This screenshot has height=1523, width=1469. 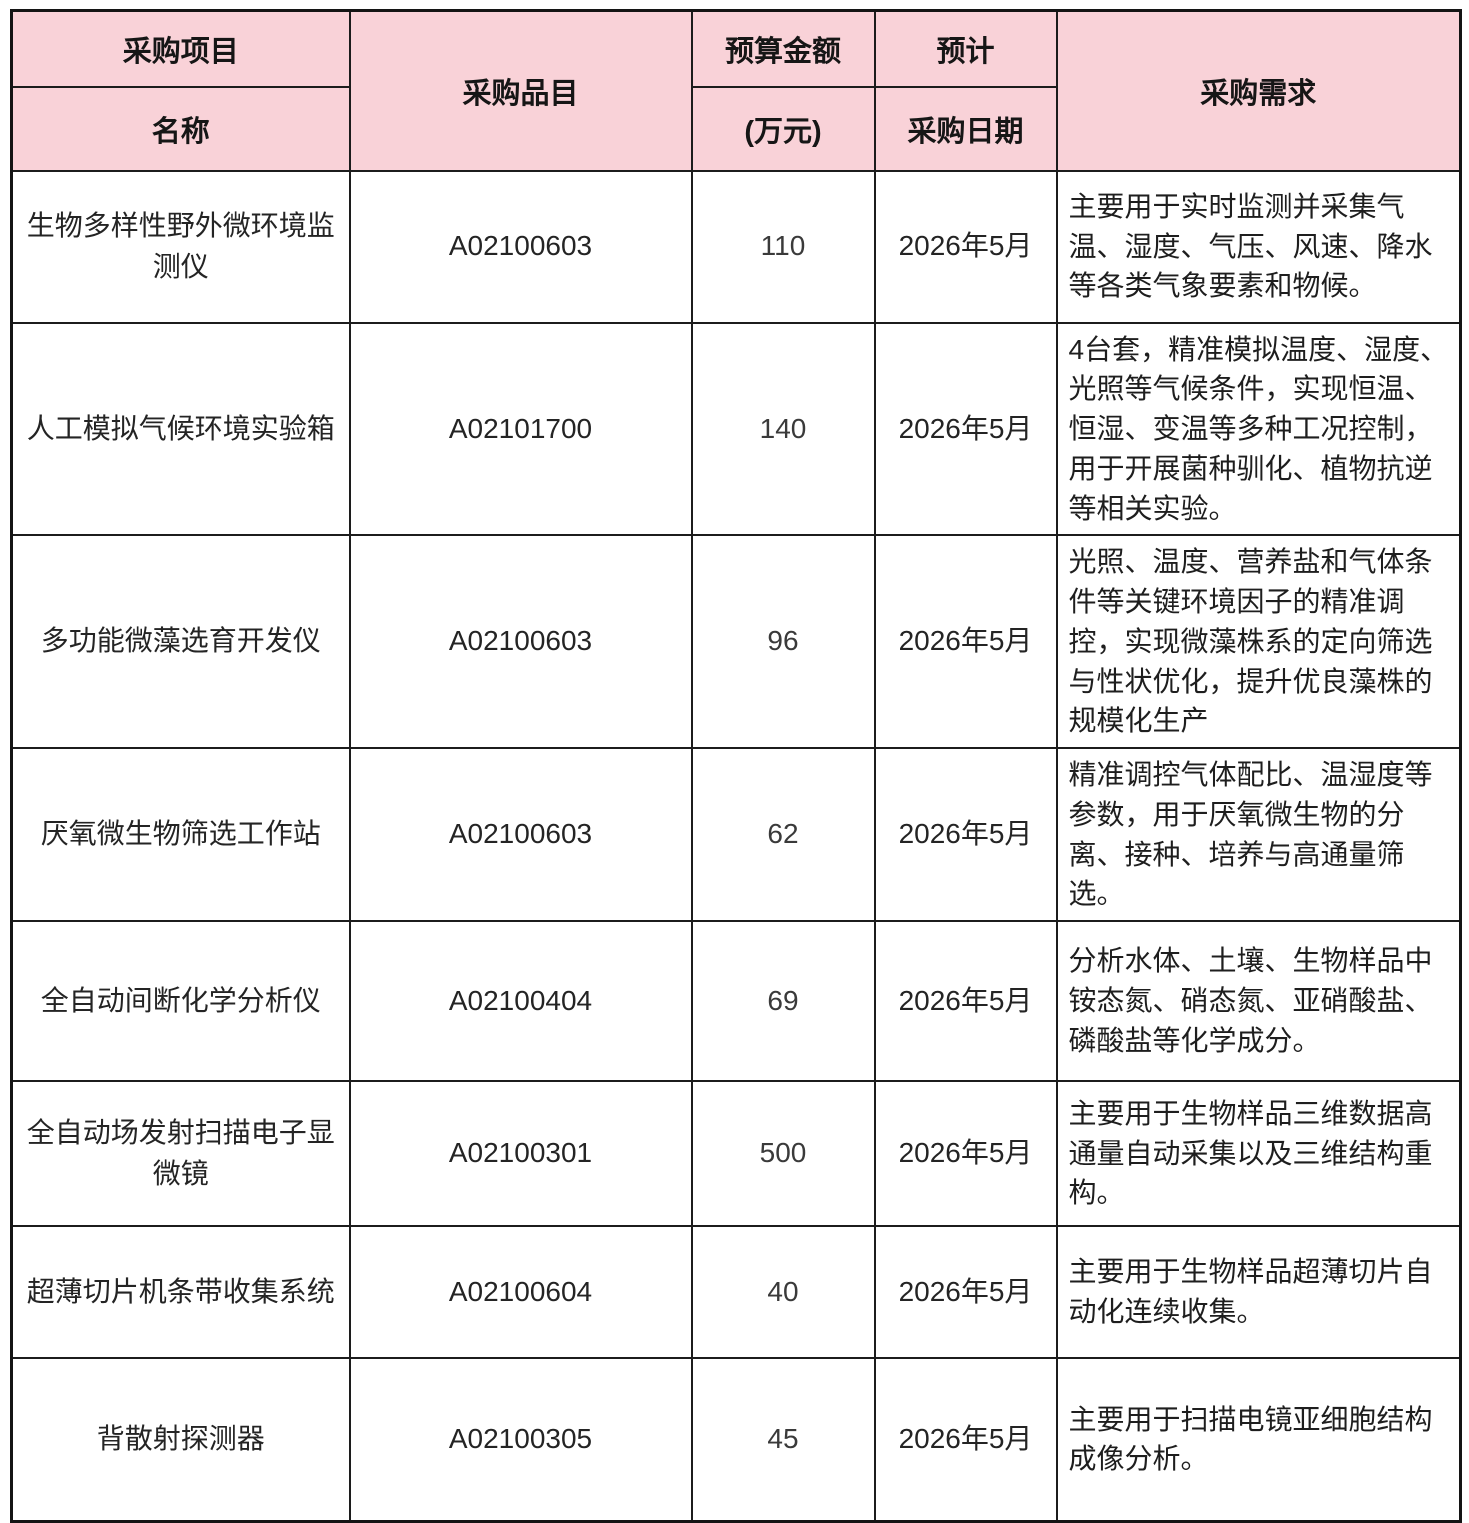 I want to click on header-budget-line1: 预算金额, so click(x=783, y=48).